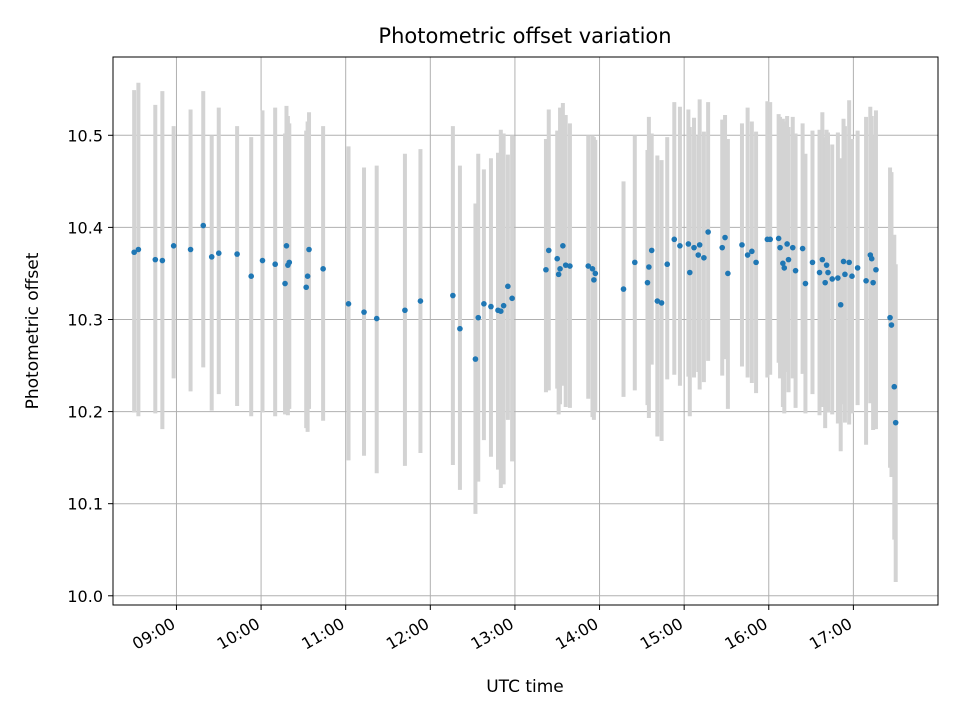 This screenshot has width=960, height=720. What do you see at coordinates (85, 596) in the screenshot?
I see `y-tick-label: 10.0` at bounding box center [85, 596].